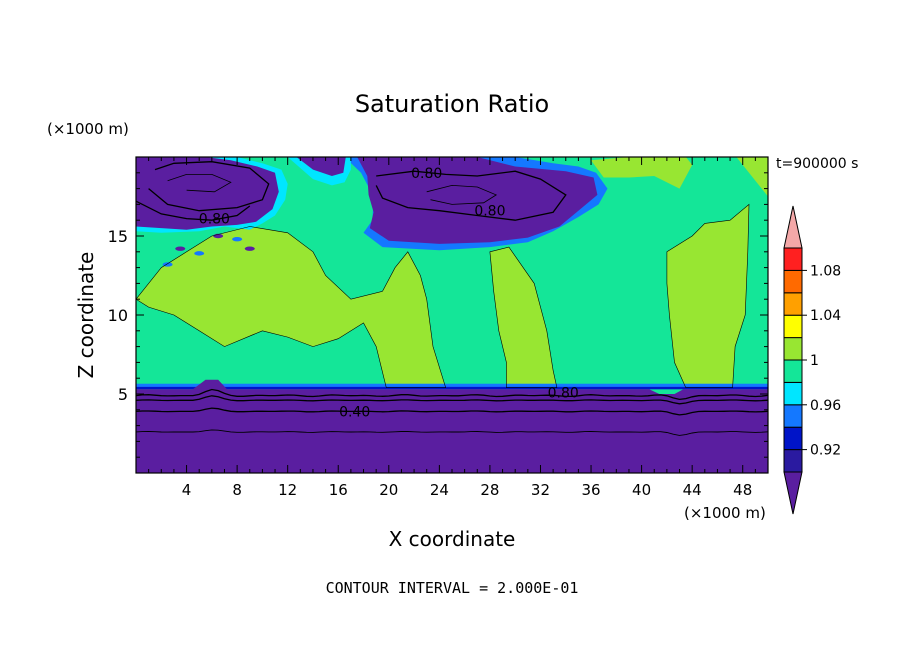 This screenshot has width=904, height=654. Describe the element at coordinates (563, 393) in the screenshot. I see `contour-label-3: 0.80` at that location.